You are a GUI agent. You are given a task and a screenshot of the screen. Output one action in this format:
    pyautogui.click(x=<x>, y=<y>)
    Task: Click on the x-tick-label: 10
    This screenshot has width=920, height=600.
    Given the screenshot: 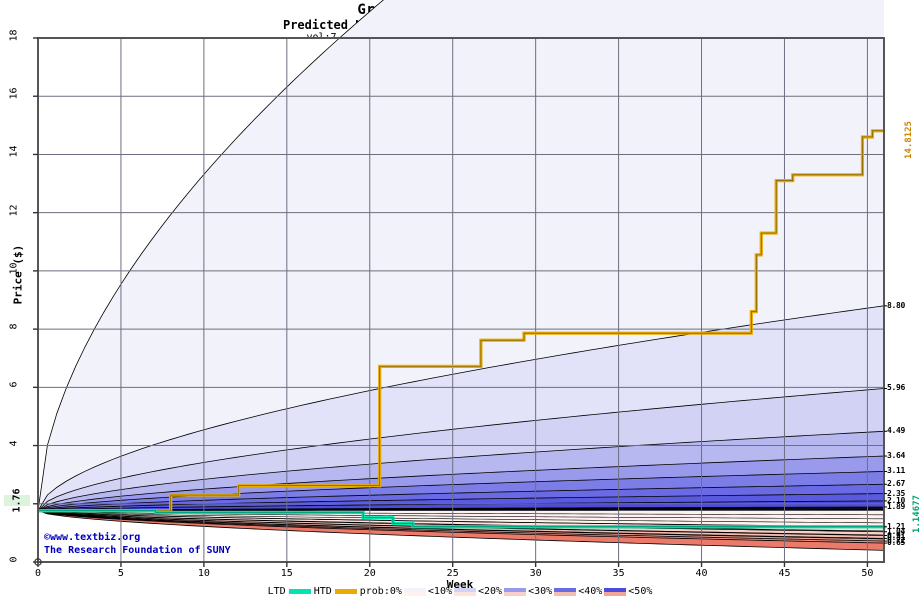 What is the action you would take?
    pyautogui.click(x=203, y=573)
    